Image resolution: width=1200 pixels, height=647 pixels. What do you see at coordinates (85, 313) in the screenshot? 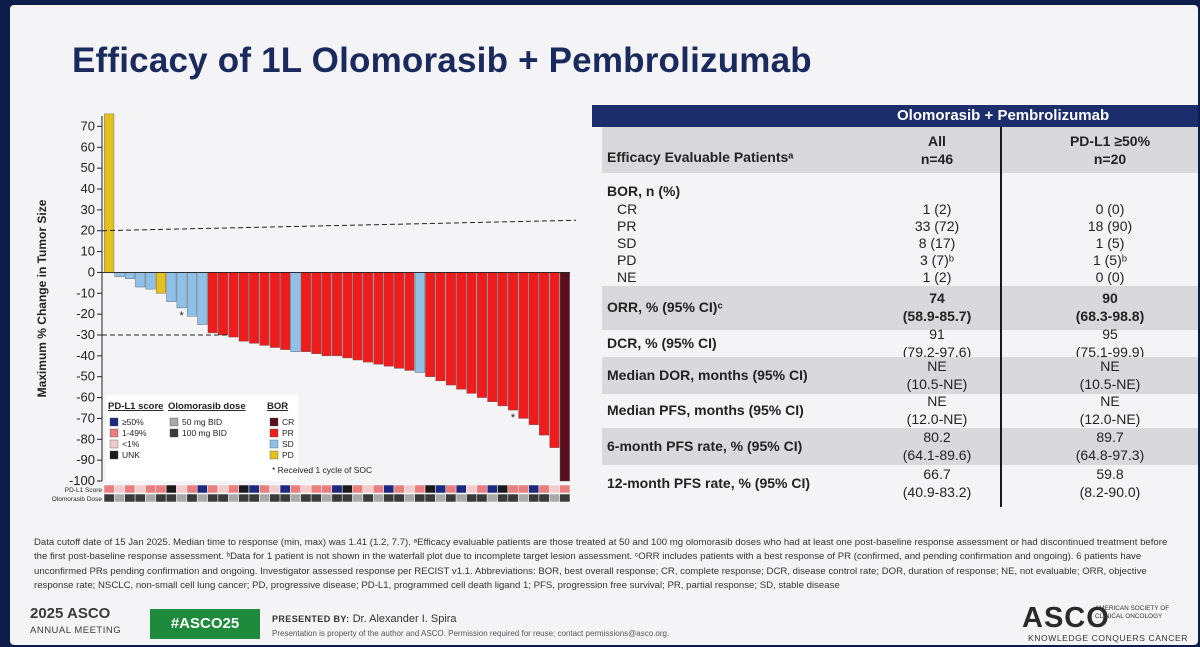
I see `y-tick-label: -20` at bounding box center [85, 313].